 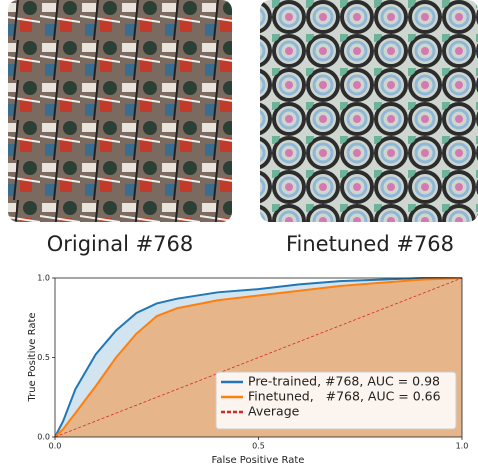 What do you see at coordinates (462, 446) in the screenshot?
I see `x-tick-label: 1.0` at bounding box center [462, 446].